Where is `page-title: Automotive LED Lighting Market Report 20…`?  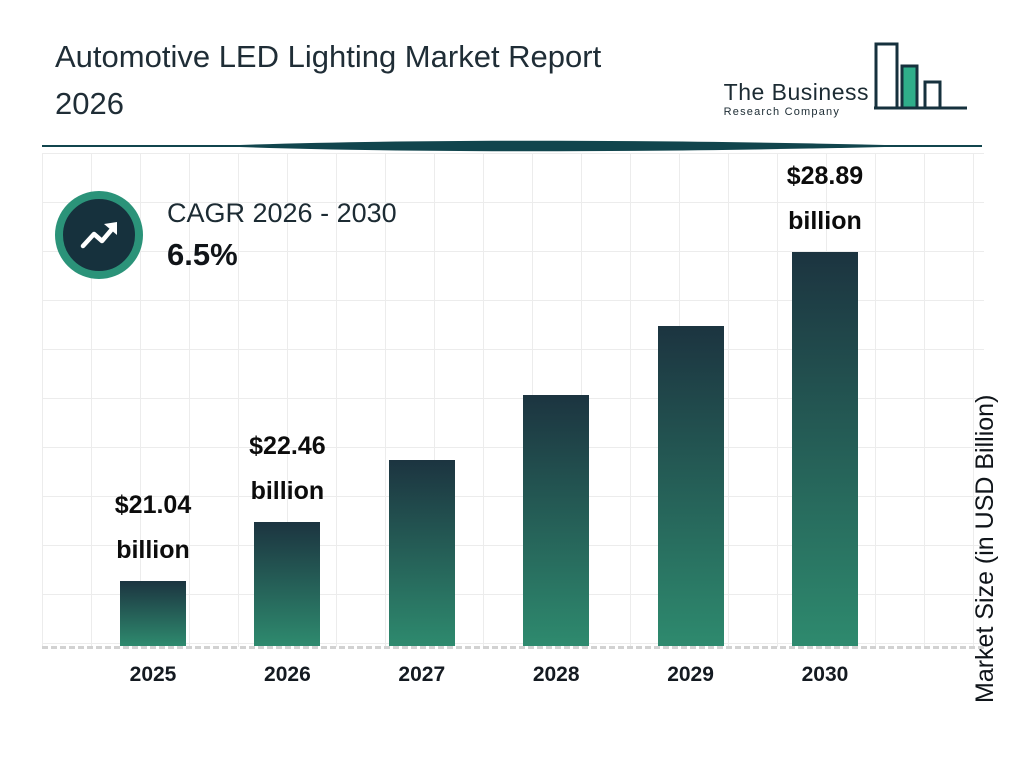
page-title: Automotive LED Lighting Market Report 20… is located at coordinates (328, 80).